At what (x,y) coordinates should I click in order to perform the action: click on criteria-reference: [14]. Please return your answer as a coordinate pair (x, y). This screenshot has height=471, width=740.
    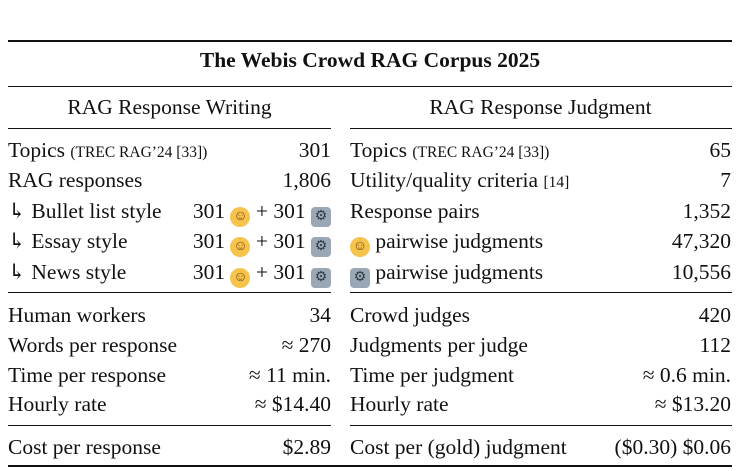
    Looking at the image, I should click on (556, 182).